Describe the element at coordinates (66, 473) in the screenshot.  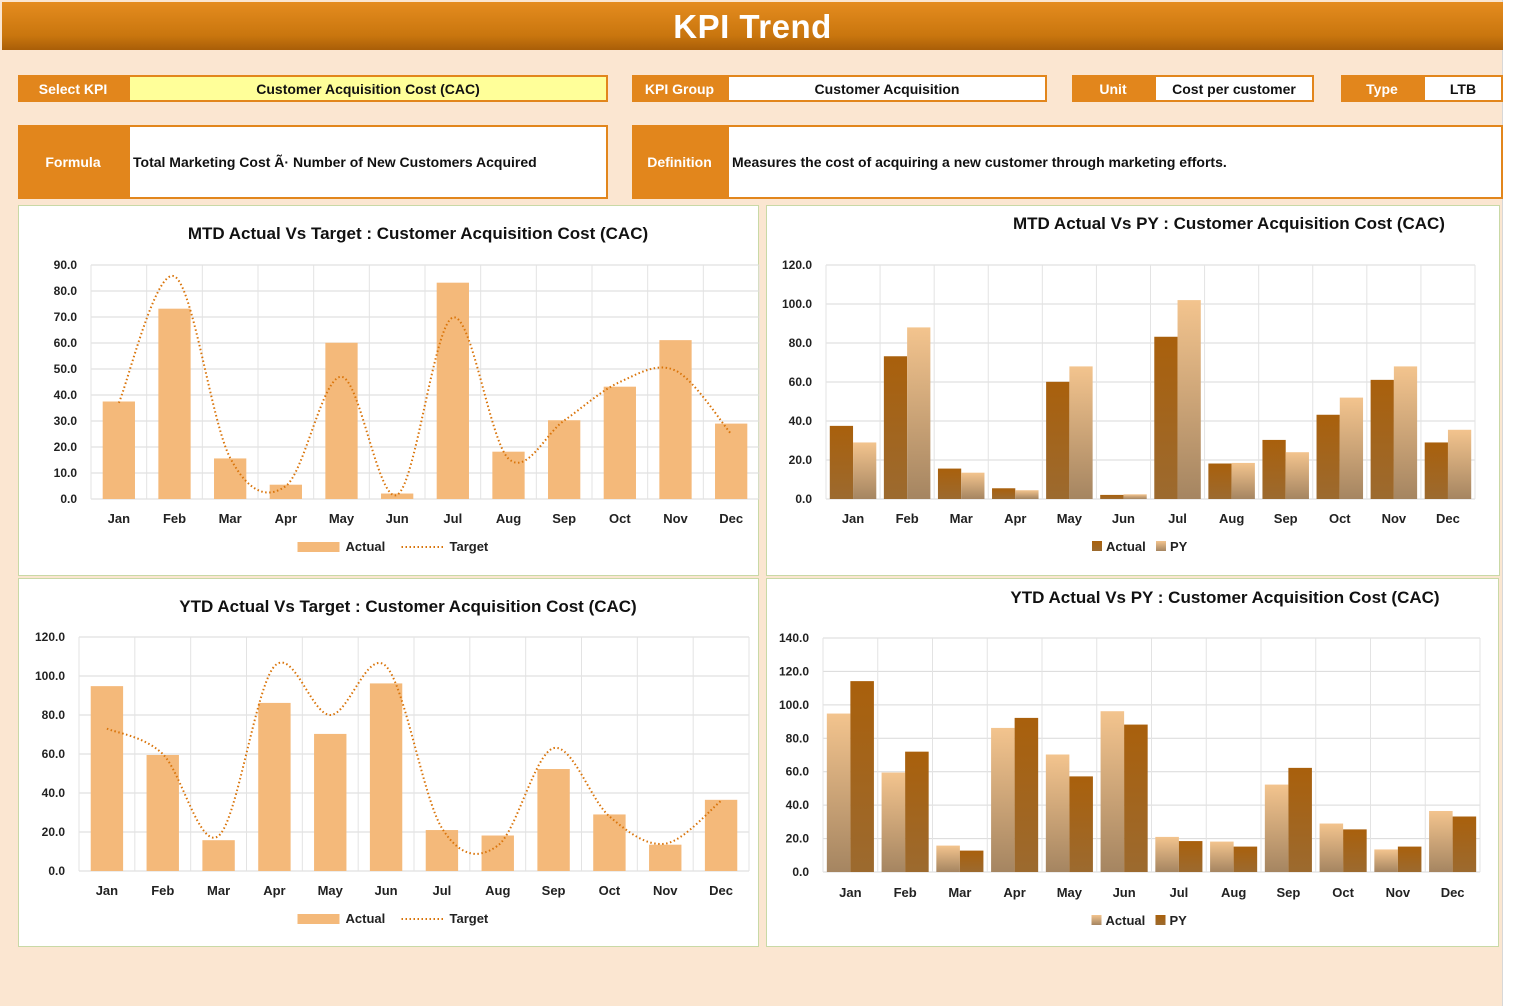
I see `y-tick-label: 10.0` at that location.